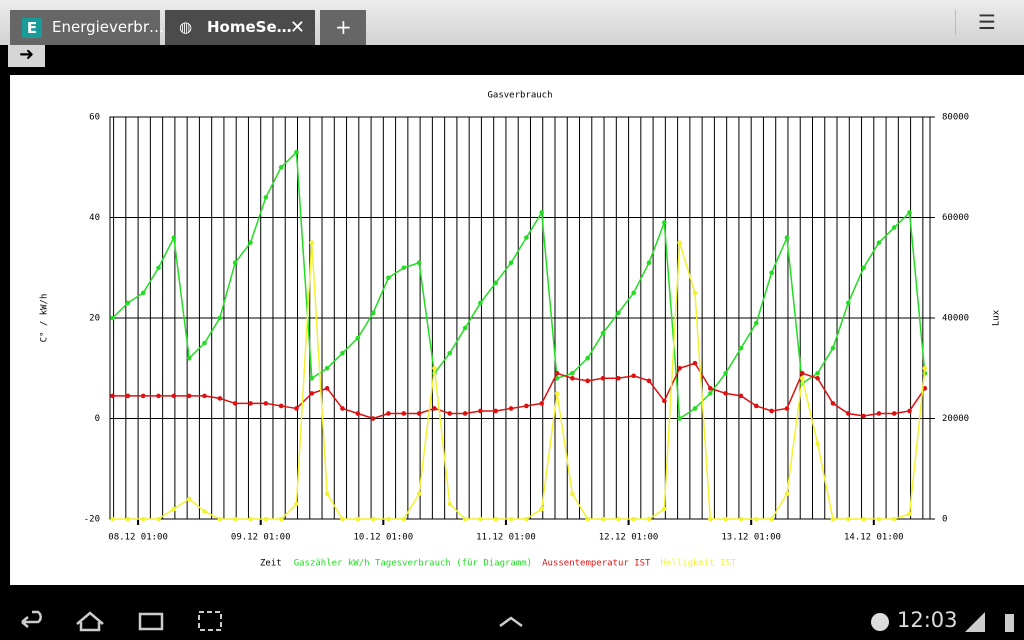 This screenshot has height=640, width=1024. I want to click on y-tick-label: 0, so click(97, 419).